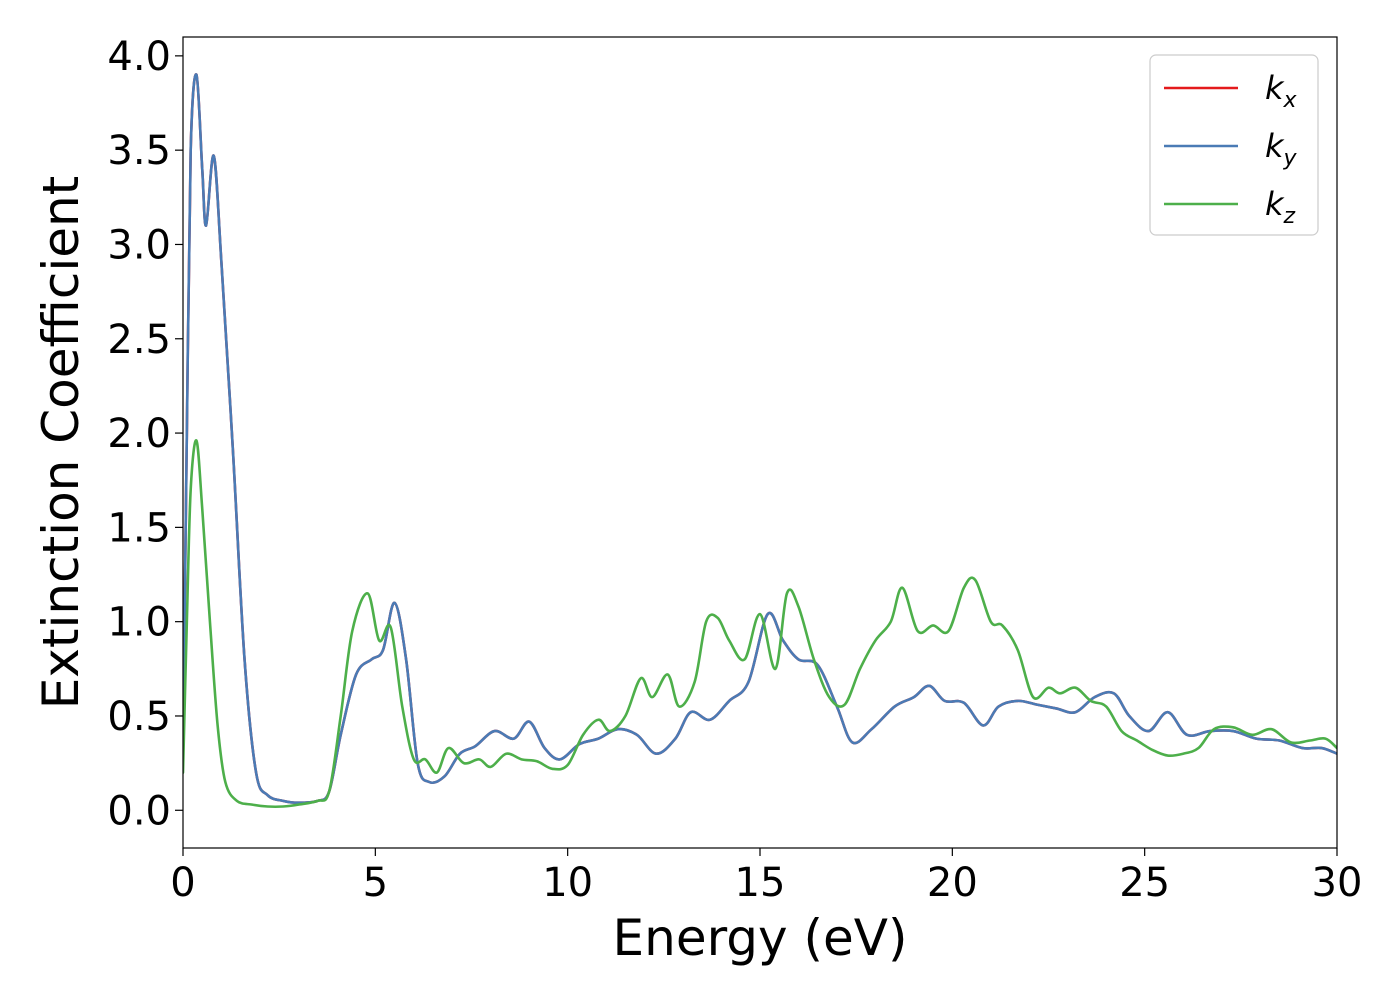  Describe the element at coordinates (139, 57) in the screenshot. I see `y-tick-label: 4.0` at that location.